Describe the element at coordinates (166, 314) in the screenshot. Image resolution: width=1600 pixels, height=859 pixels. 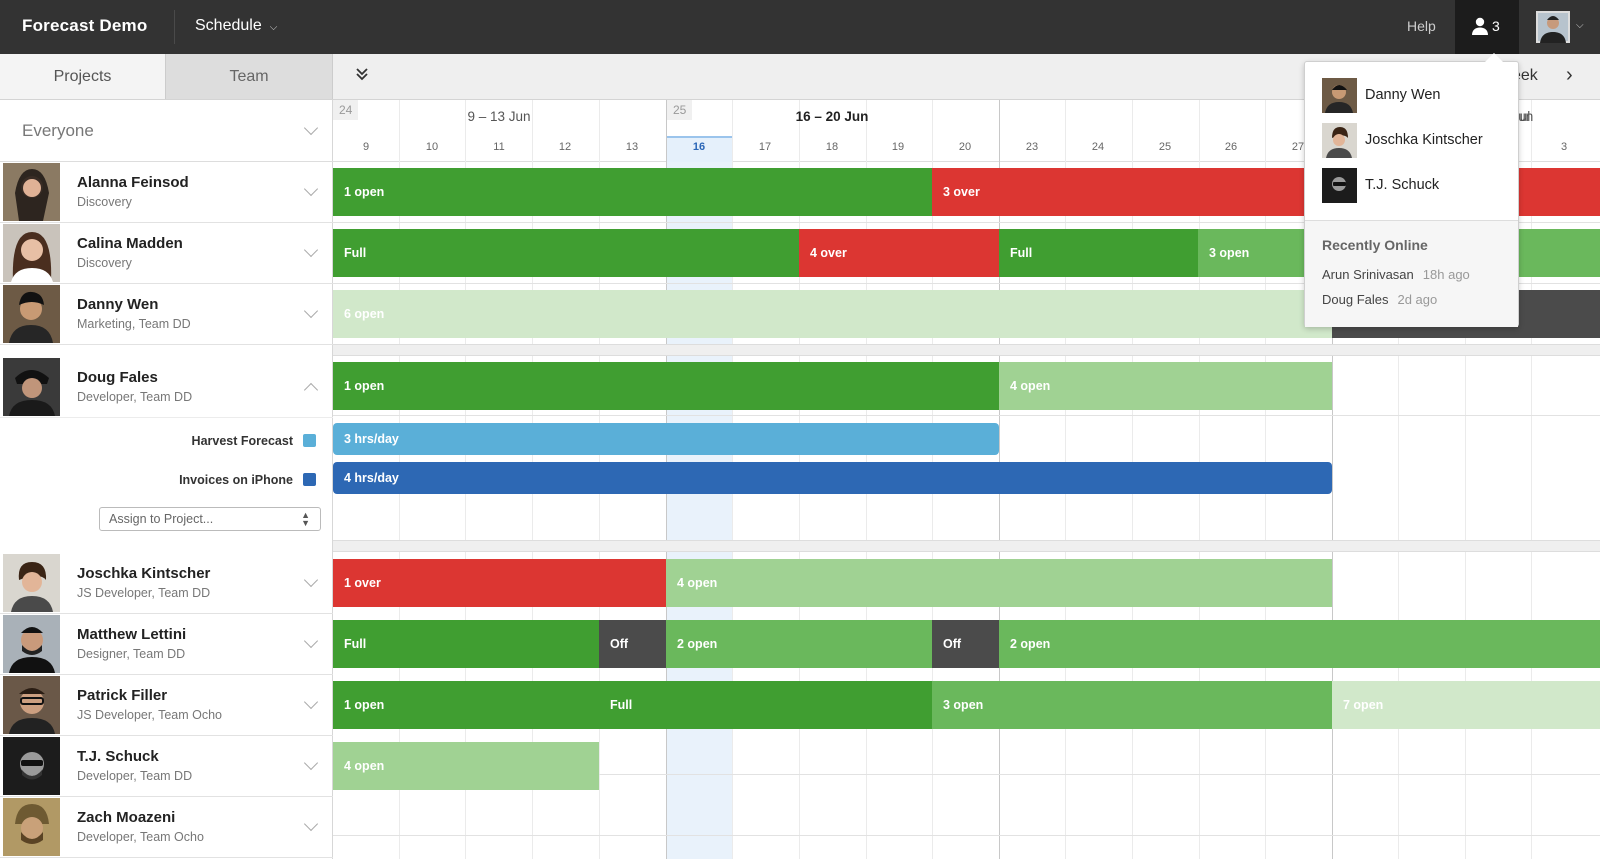
I see `person-row: Danny Wen Marketing, Team DD` at that location.